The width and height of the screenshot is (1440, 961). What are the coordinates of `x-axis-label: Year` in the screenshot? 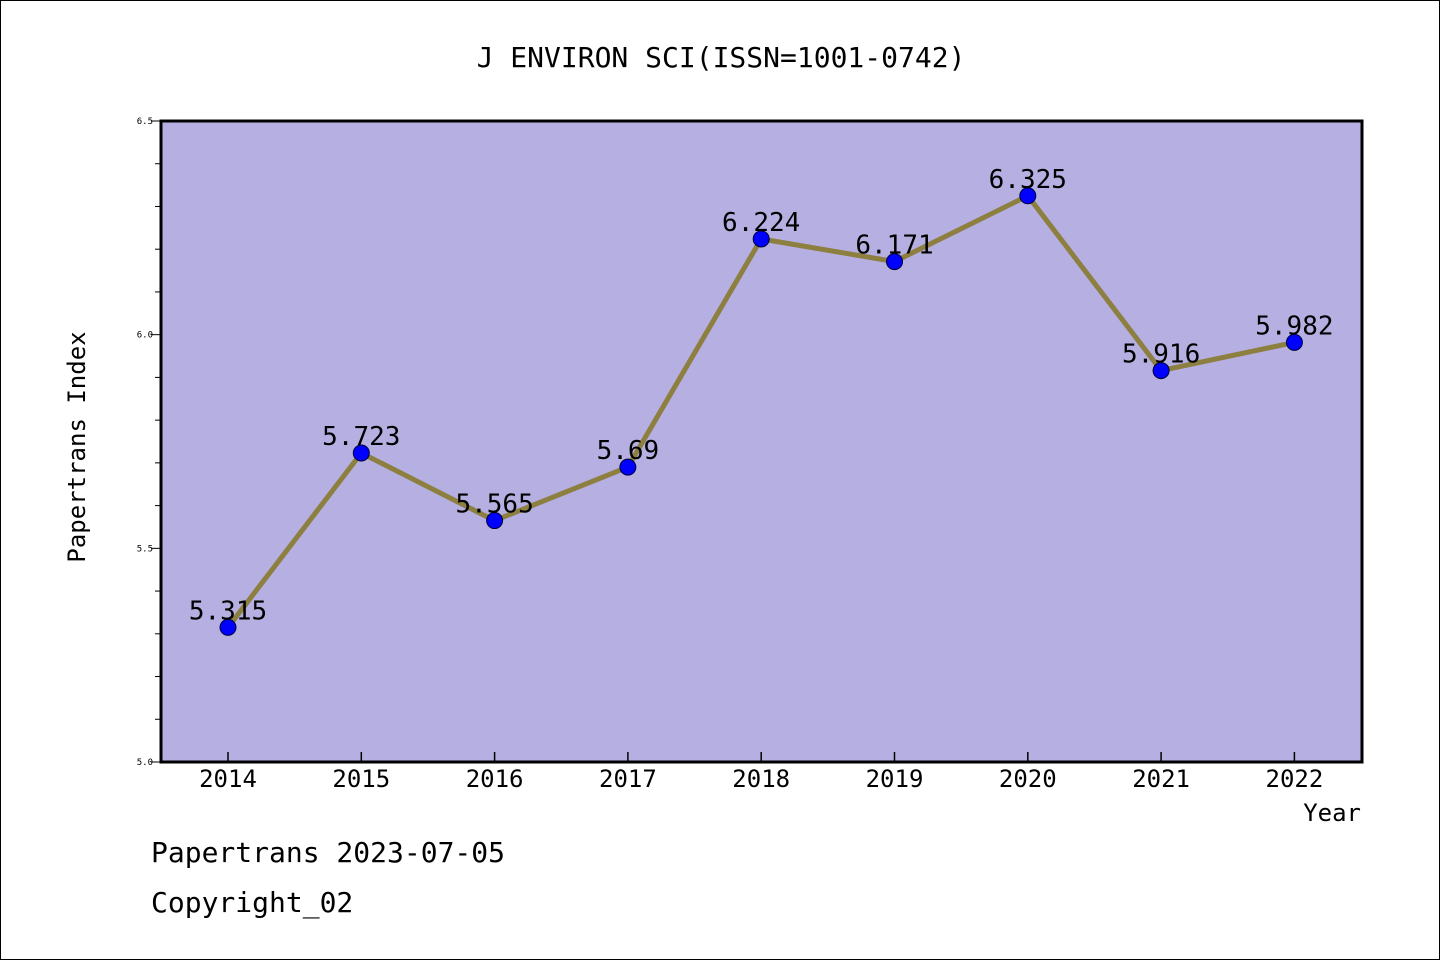 It's located at (1332, 813).